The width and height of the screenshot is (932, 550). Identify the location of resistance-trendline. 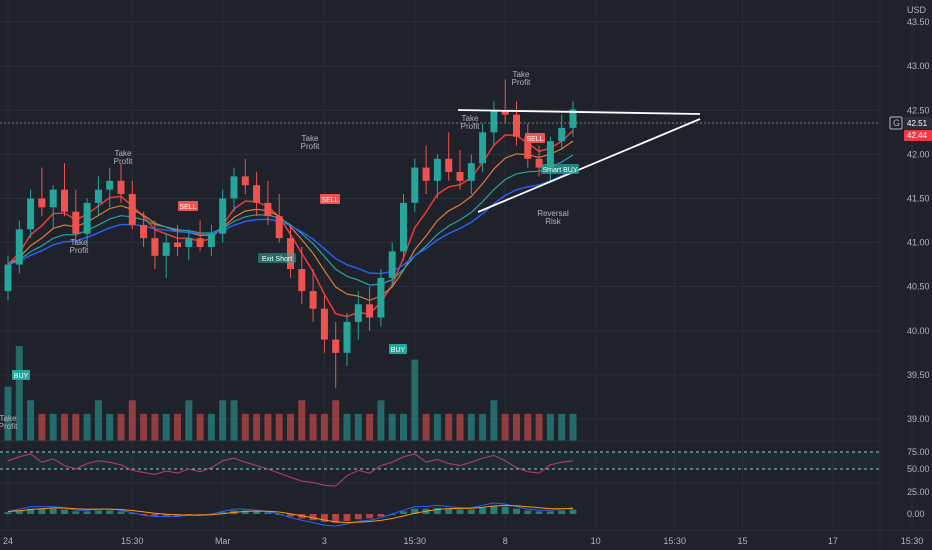
(579, 112).